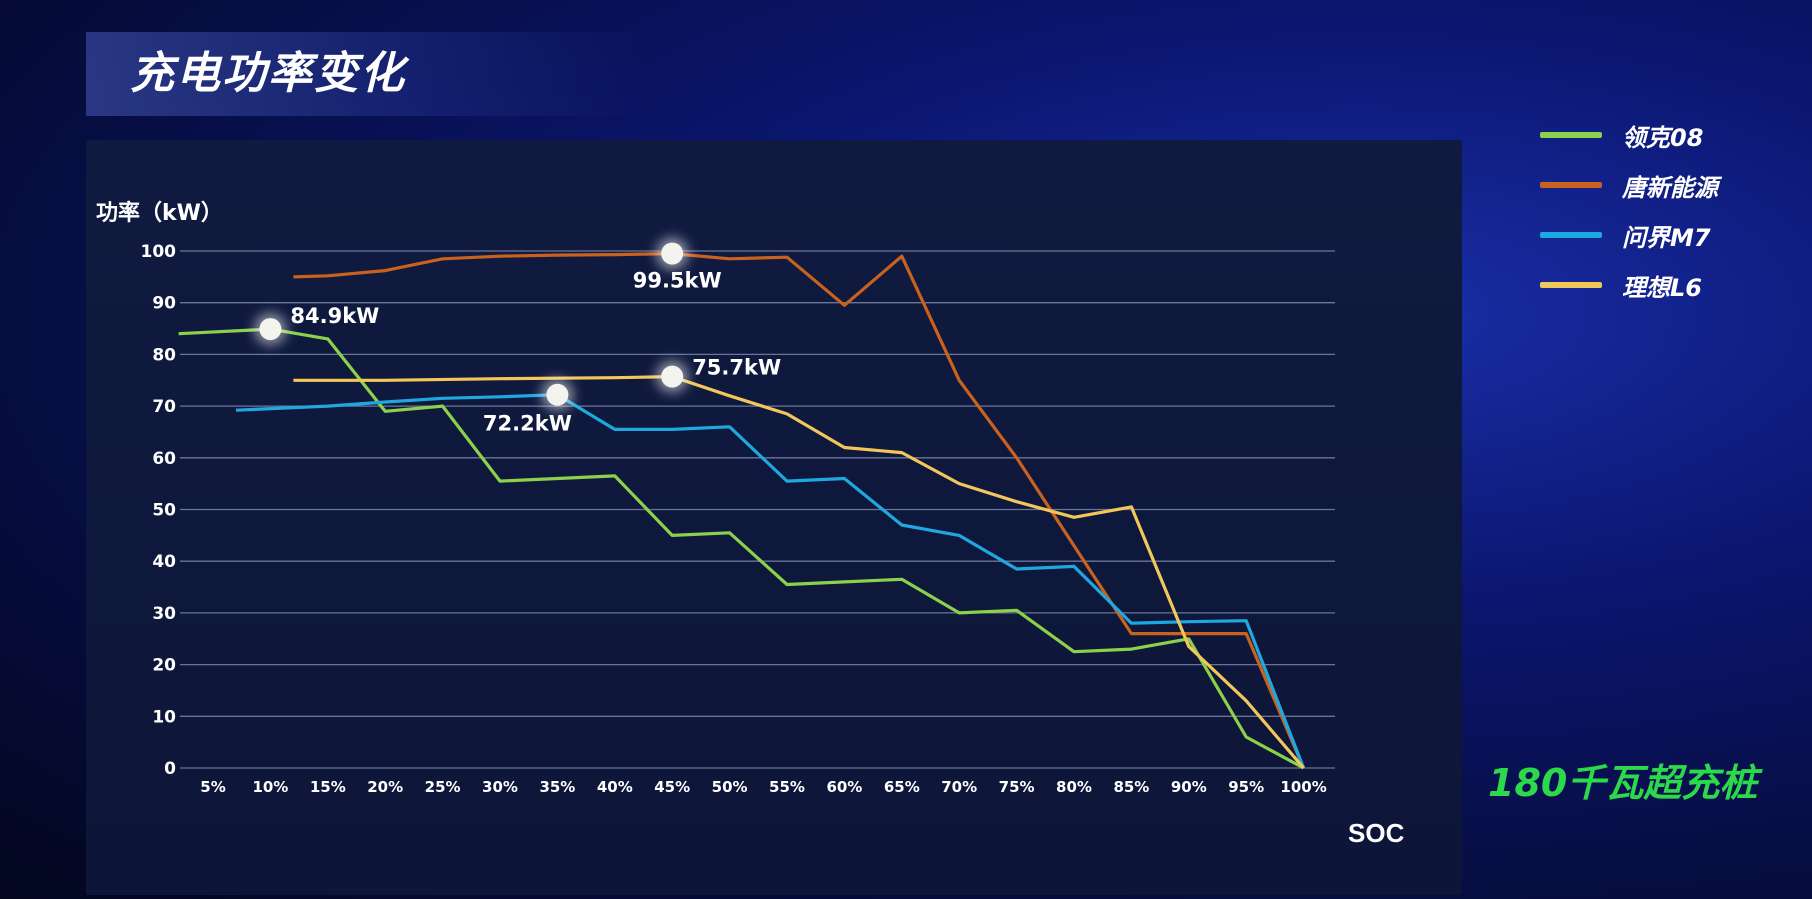  What do you see at coordinates (959, 787) in the screenshot?
I see `x-tick-label: 70%` at bounding box center [959, 787].